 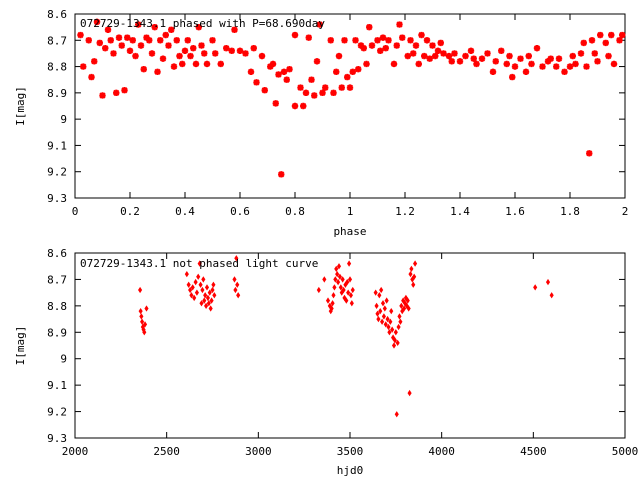 I want to click on chart-1-y-tick-label: 8.9, so click(x=57, y=93).